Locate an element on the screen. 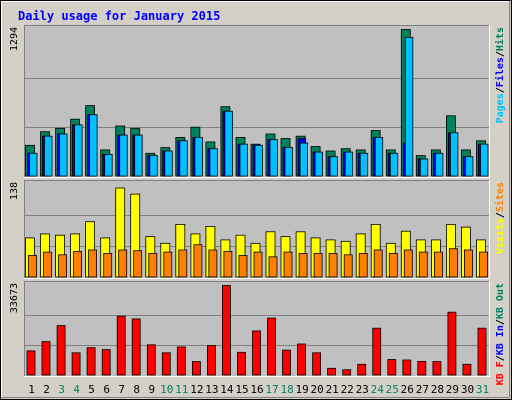 The width and height of the screenshot is (512, 405). x-tick-label-day-31: 31 is located at coordinates (482, 389).